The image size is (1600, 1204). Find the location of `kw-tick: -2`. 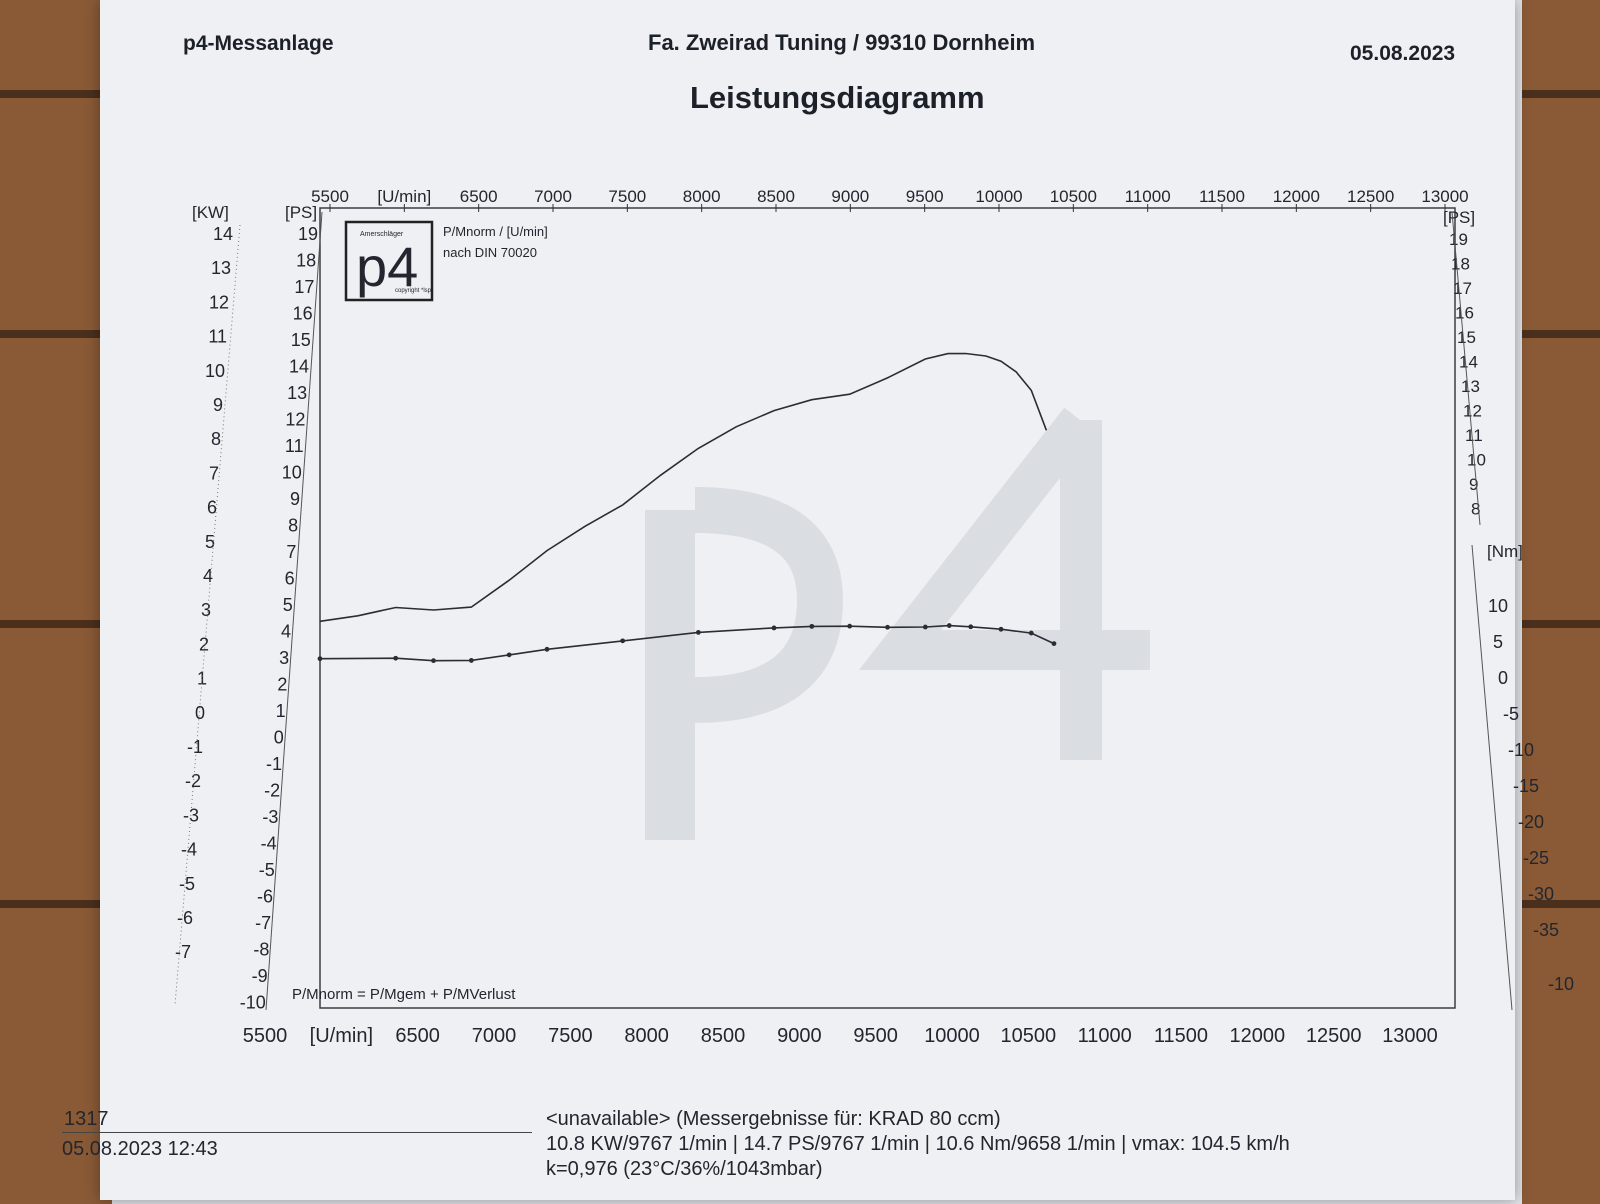

kw-tick: -2 is located at coordinates (193, 781).